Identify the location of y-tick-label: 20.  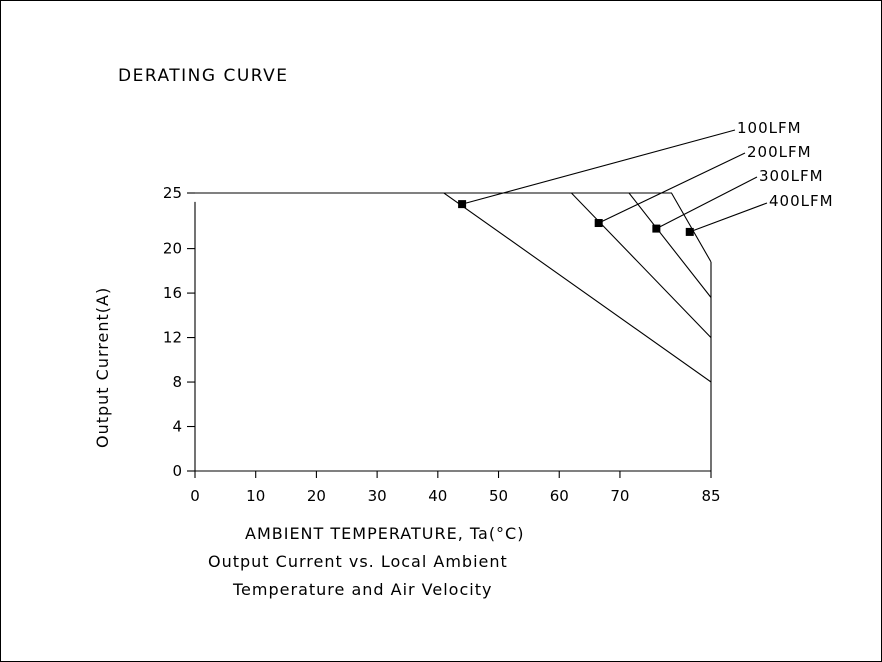
(172, 249).